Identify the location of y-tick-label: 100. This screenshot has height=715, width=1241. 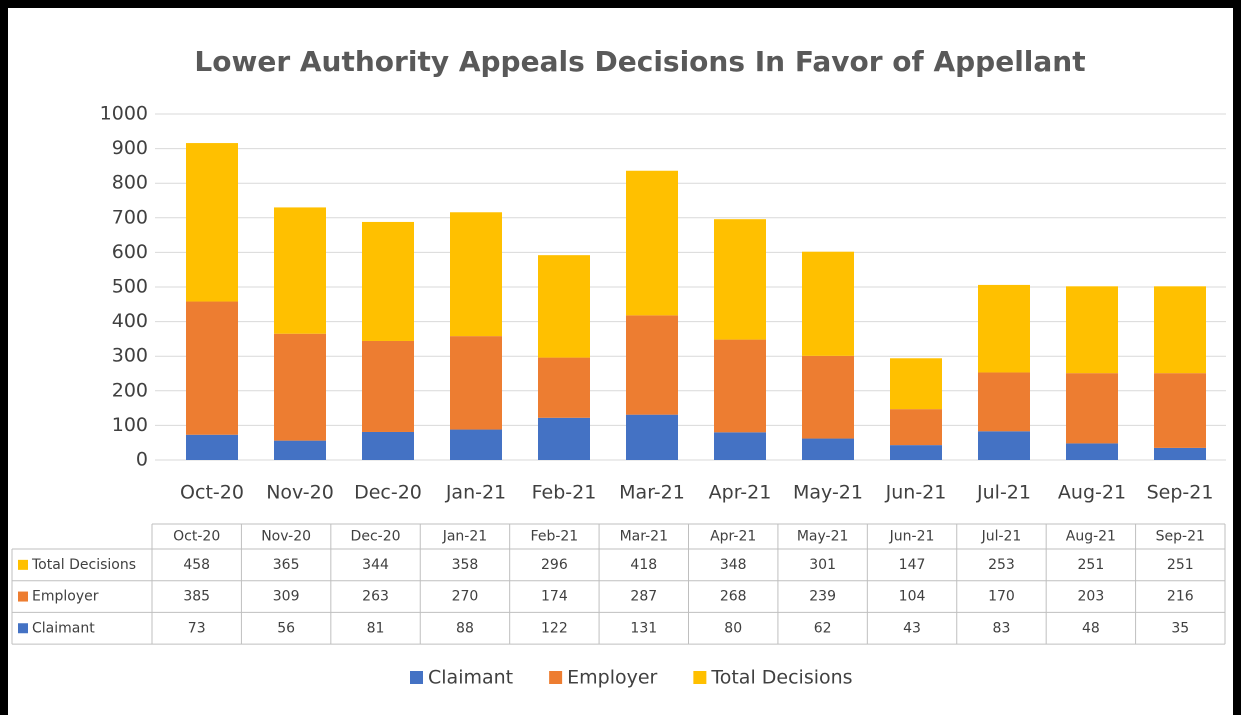
(130, 425).